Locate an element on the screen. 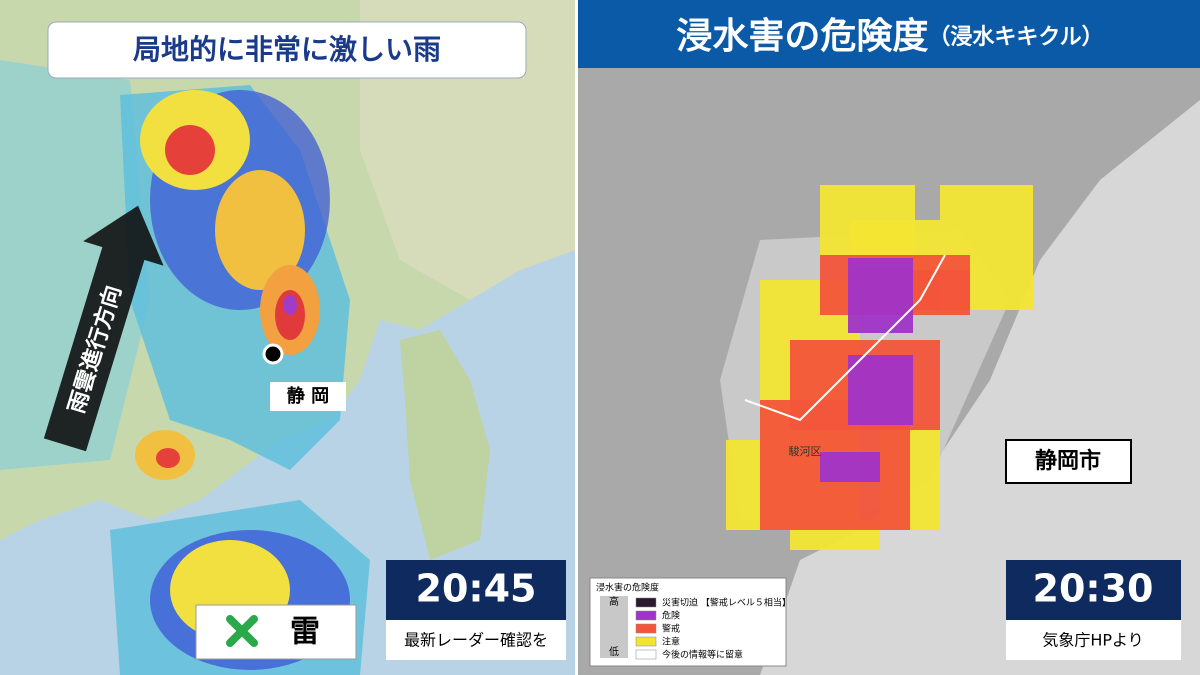 Image resolution: width=1200 pixels, height=675 pixels. legend-low: 低 is located at coordinates (614, 651).